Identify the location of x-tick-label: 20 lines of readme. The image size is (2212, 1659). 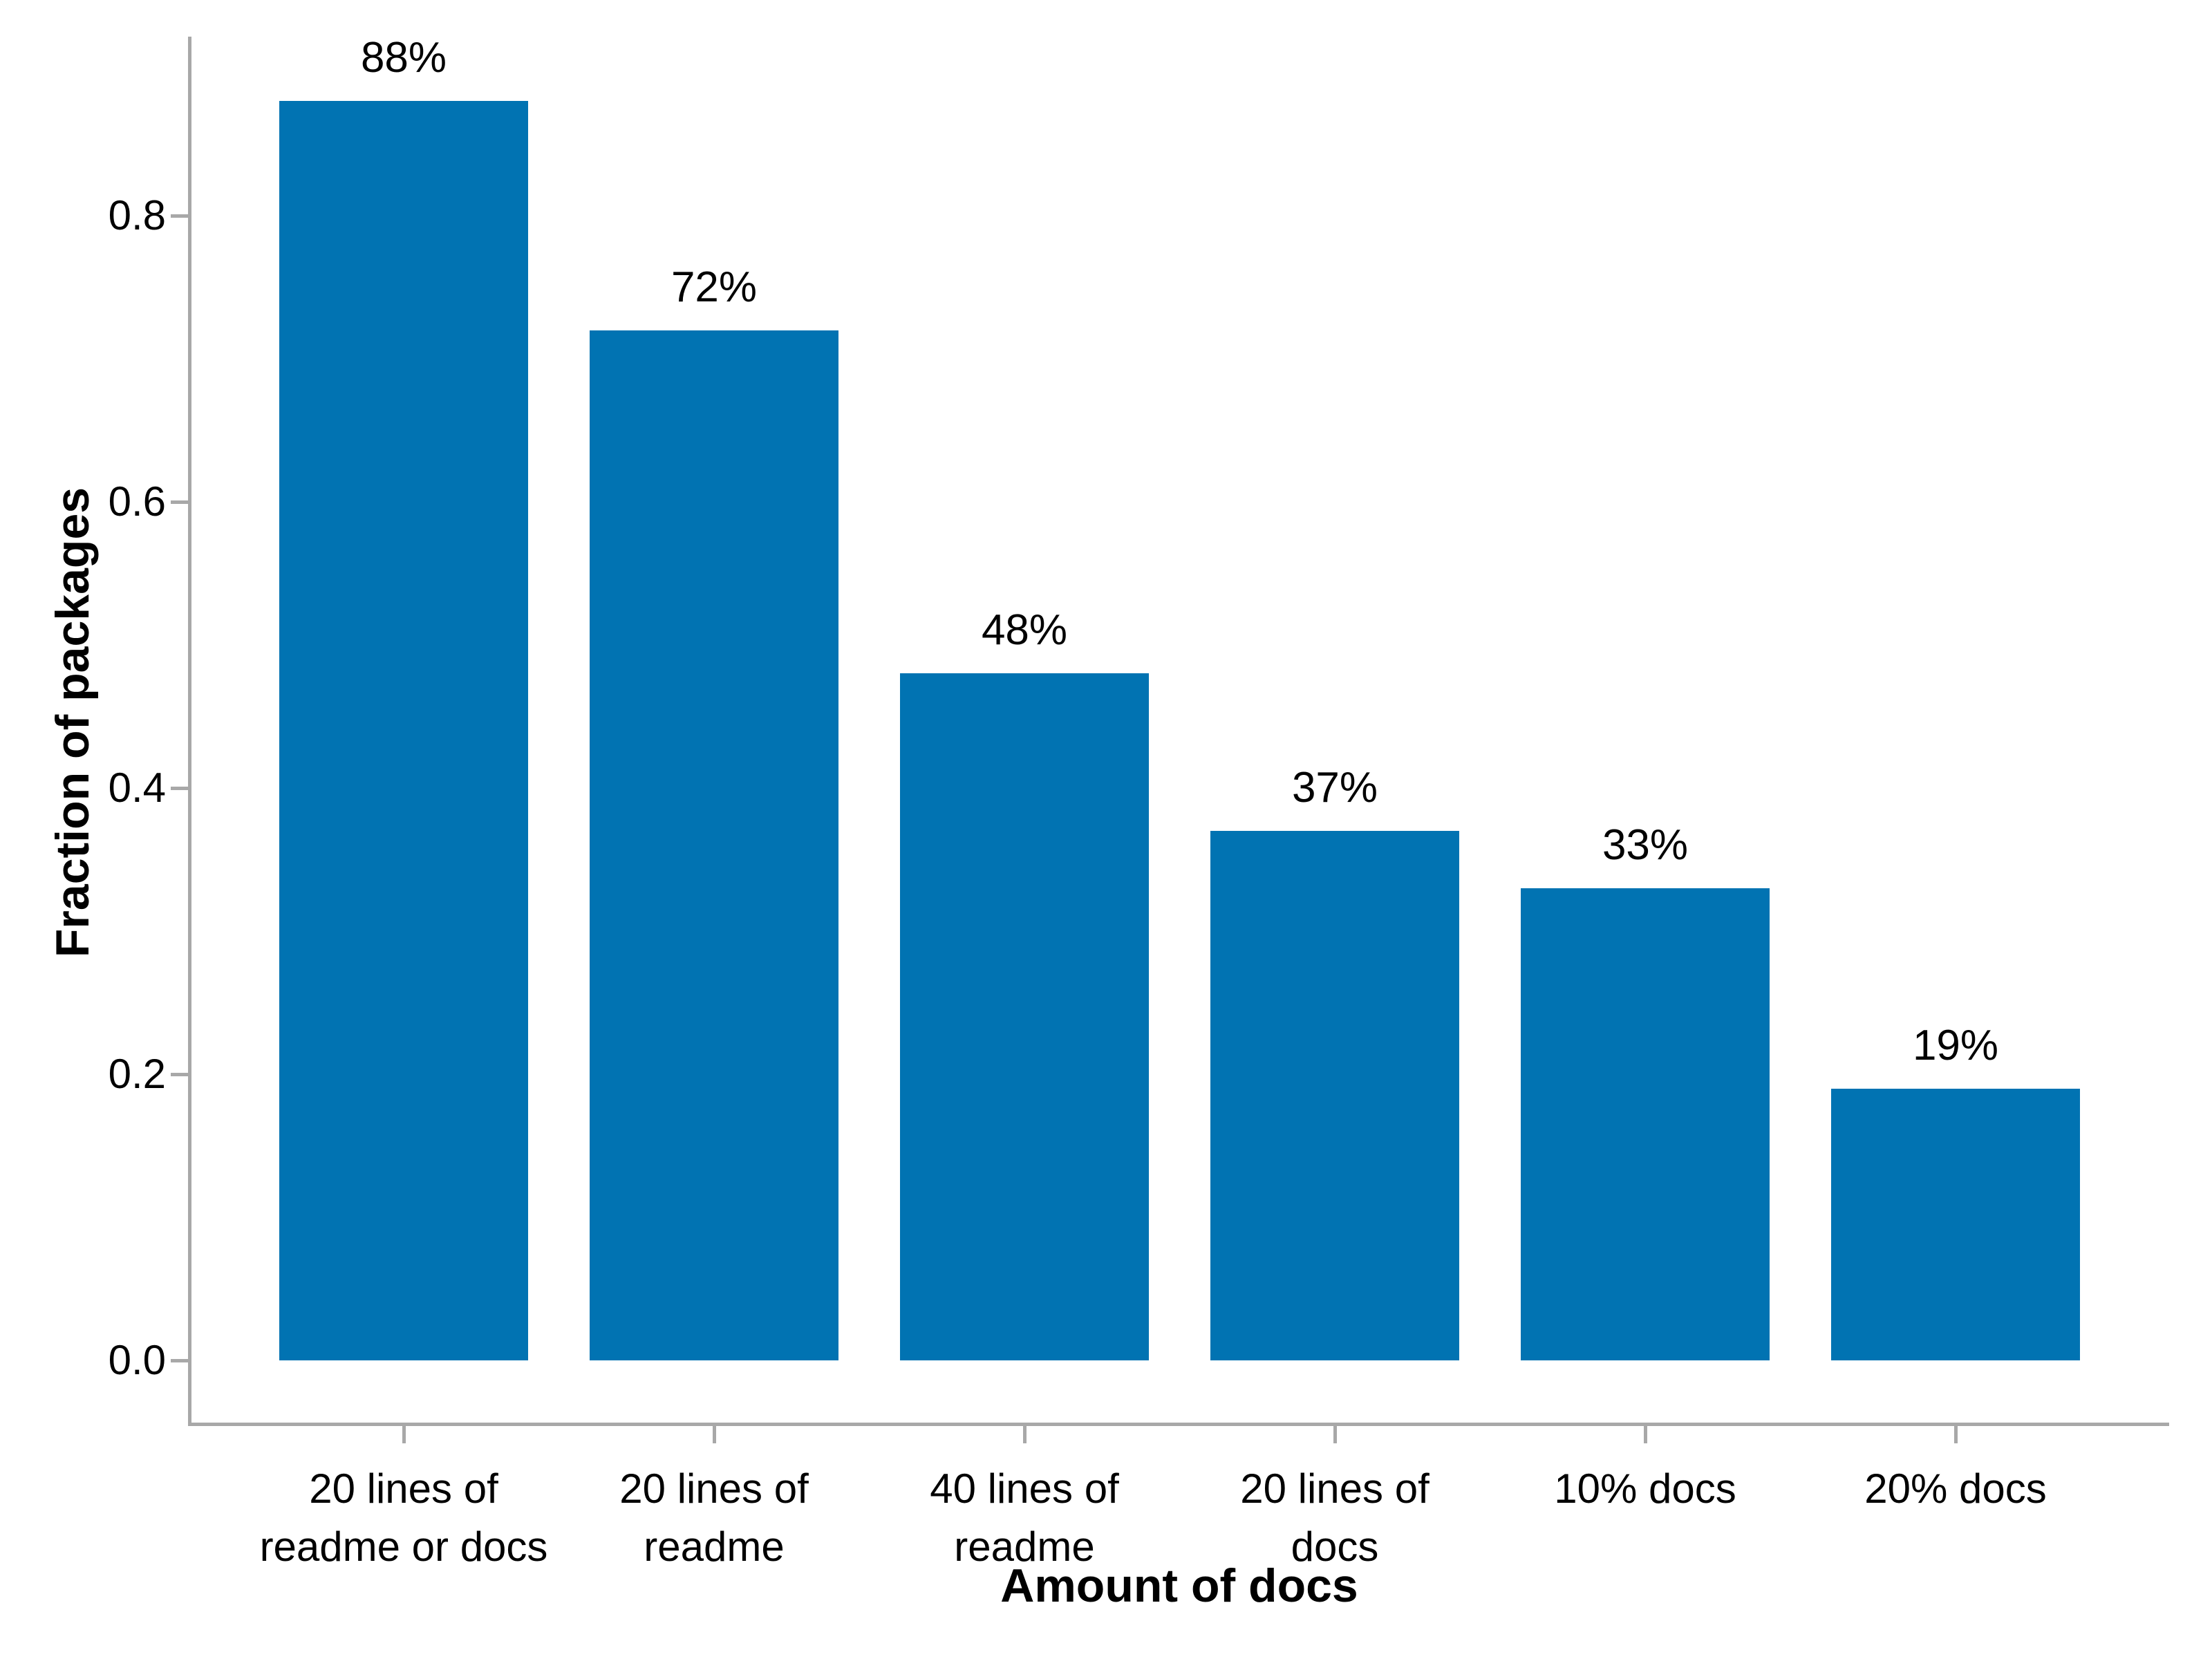
(714, 1518).